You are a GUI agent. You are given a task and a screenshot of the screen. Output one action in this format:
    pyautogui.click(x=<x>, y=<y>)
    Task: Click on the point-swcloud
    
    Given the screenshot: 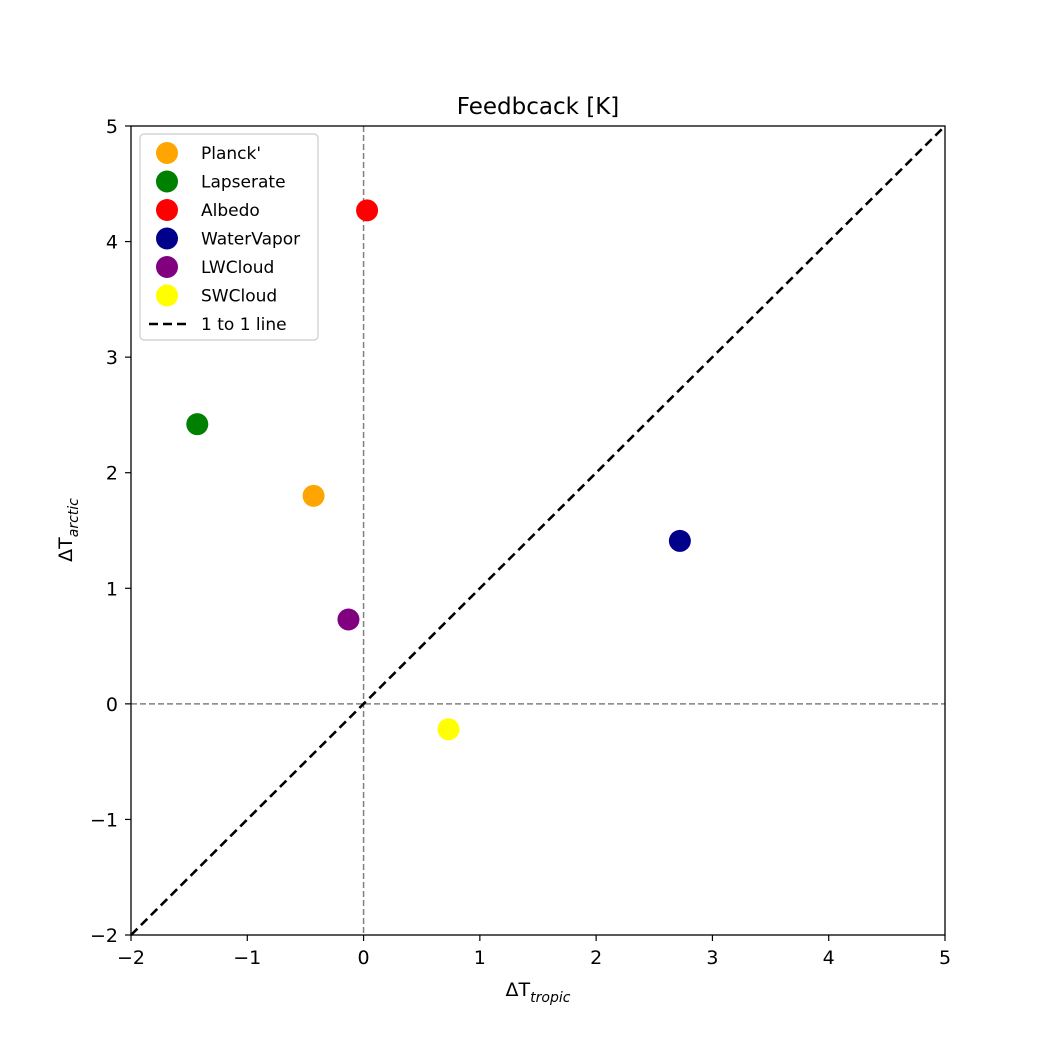 What is the action you would take?
    pyautogui.click(x=448, y=729)
    